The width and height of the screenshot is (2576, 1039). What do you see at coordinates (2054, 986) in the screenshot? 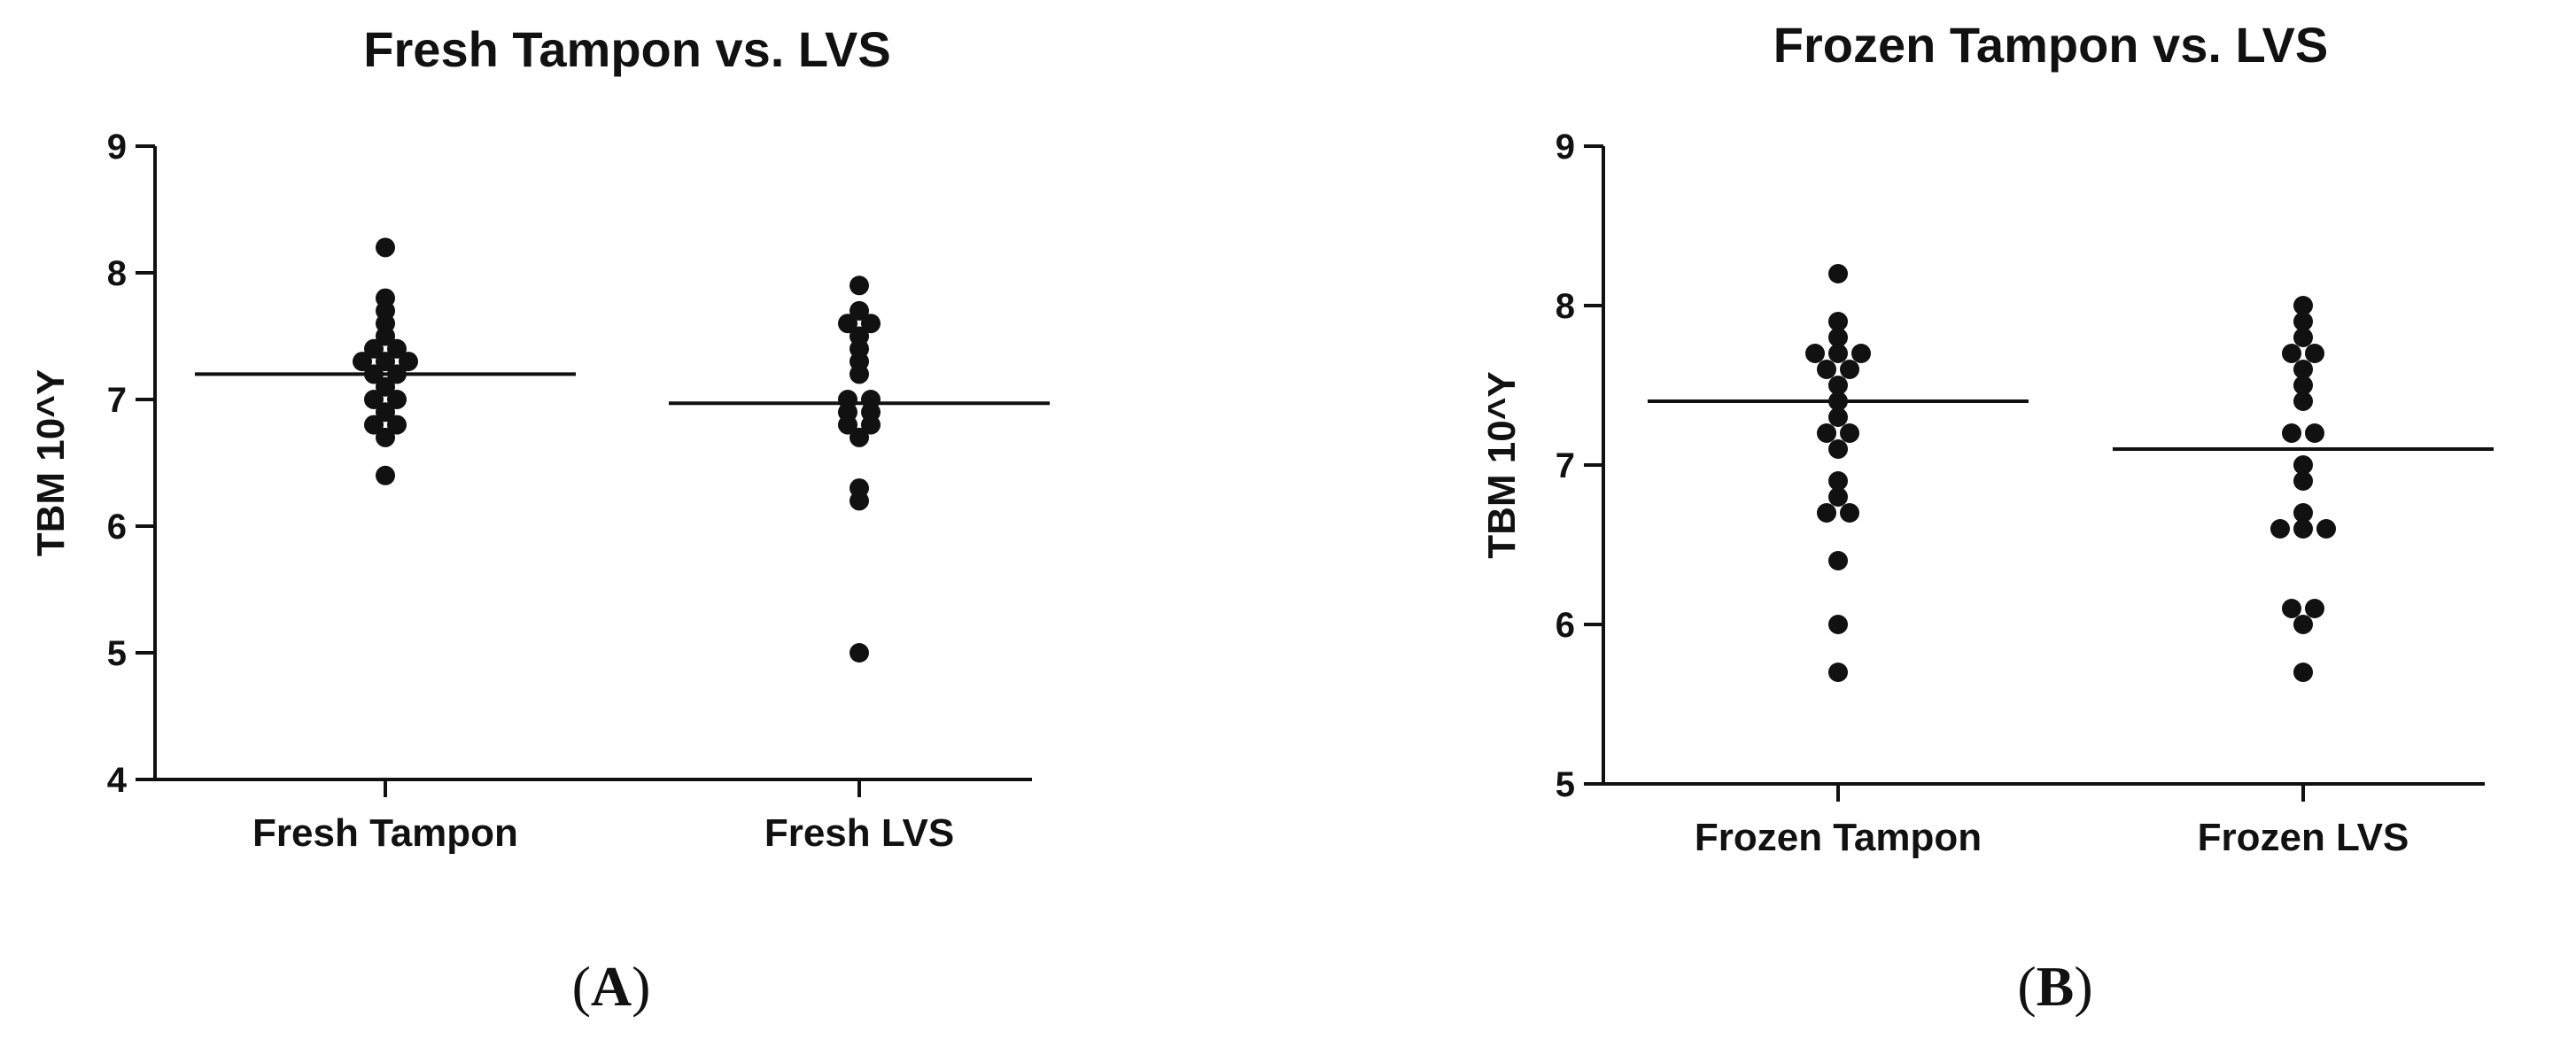
I see `chart-b-panel-label: (B)` at bounding box center [2054, 986].